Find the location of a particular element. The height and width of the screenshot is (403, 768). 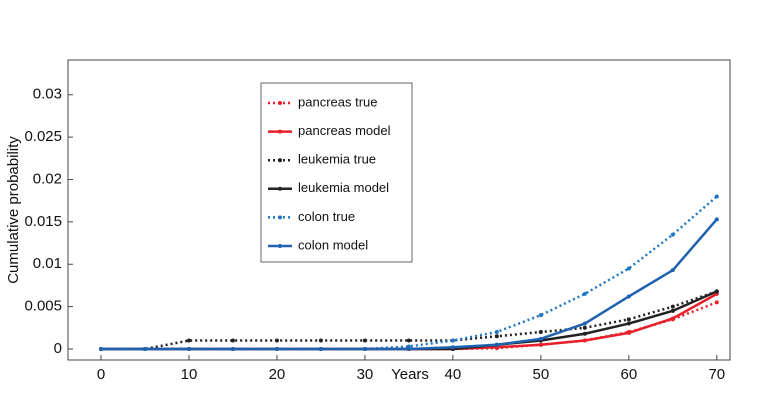

legend-label: colon true is located at coordinates (326, 216).